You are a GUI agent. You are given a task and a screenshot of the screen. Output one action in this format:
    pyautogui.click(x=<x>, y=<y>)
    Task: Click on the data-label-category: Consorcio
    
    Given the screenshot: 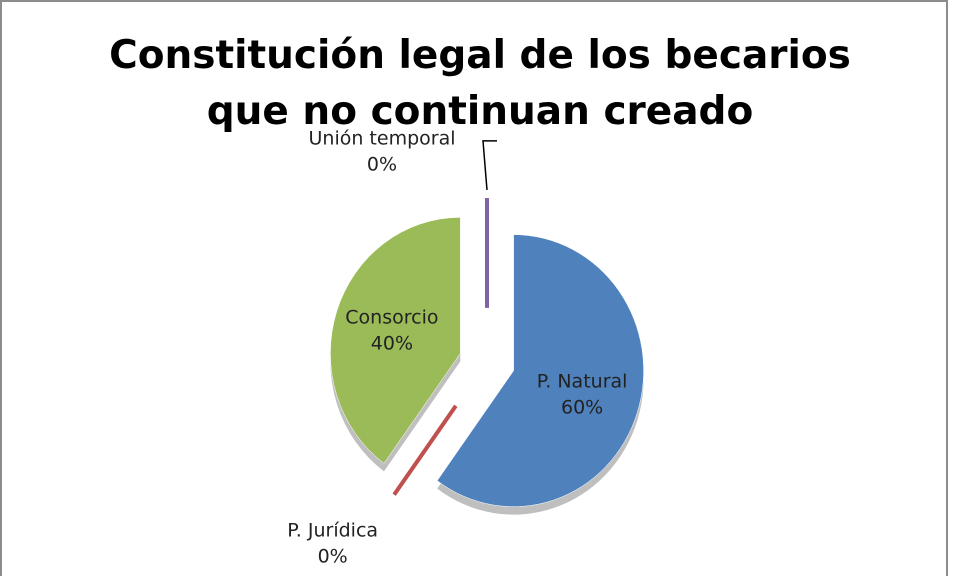 What is the action you would take?
    pyautogui.click(x=391, y=318)
    